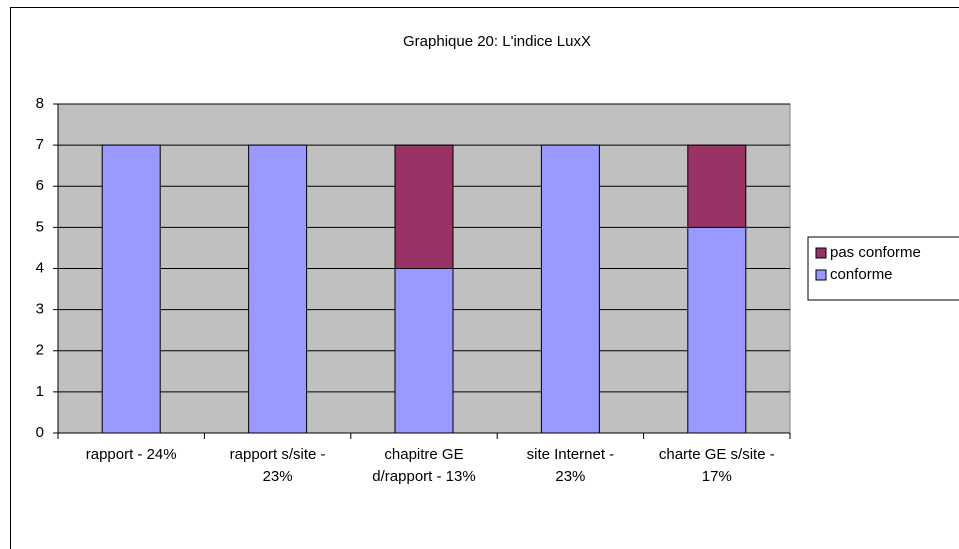 The image size is (959, 549). Describe the element at coordinates (40, 350) in the screenshot. I see `y-tick-label: 2` at that location.